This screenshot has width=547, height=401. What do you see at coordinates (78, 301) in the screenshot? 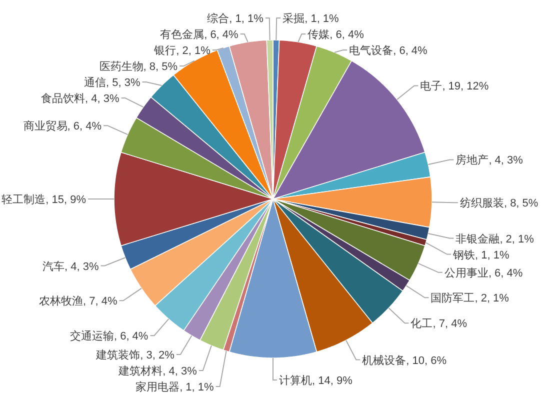
I see `slice-label: 农林牧渔, 7, 4%` at bounding box center [78, 301].